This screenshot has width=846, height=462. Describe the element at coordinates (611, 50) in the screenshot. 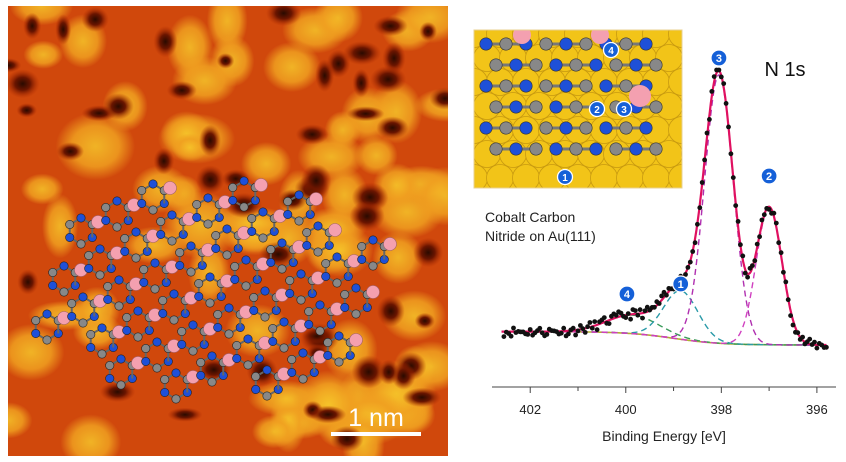

I see `inset-site-badge: 4` at that location.